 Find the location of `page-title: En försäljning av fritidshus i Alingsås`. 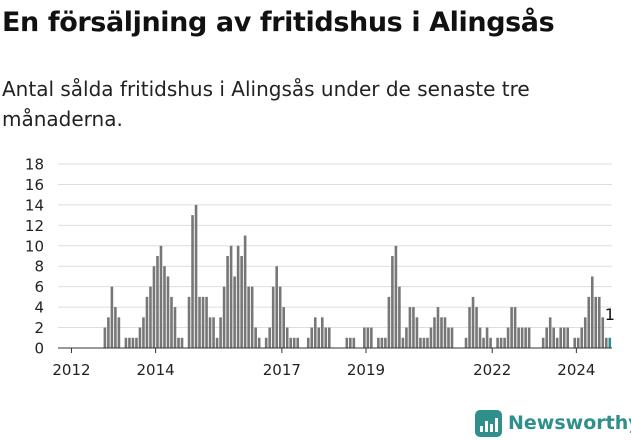

page-title: En försäljning av fritidshus i Alingsås is located at coordinates (278, 22).